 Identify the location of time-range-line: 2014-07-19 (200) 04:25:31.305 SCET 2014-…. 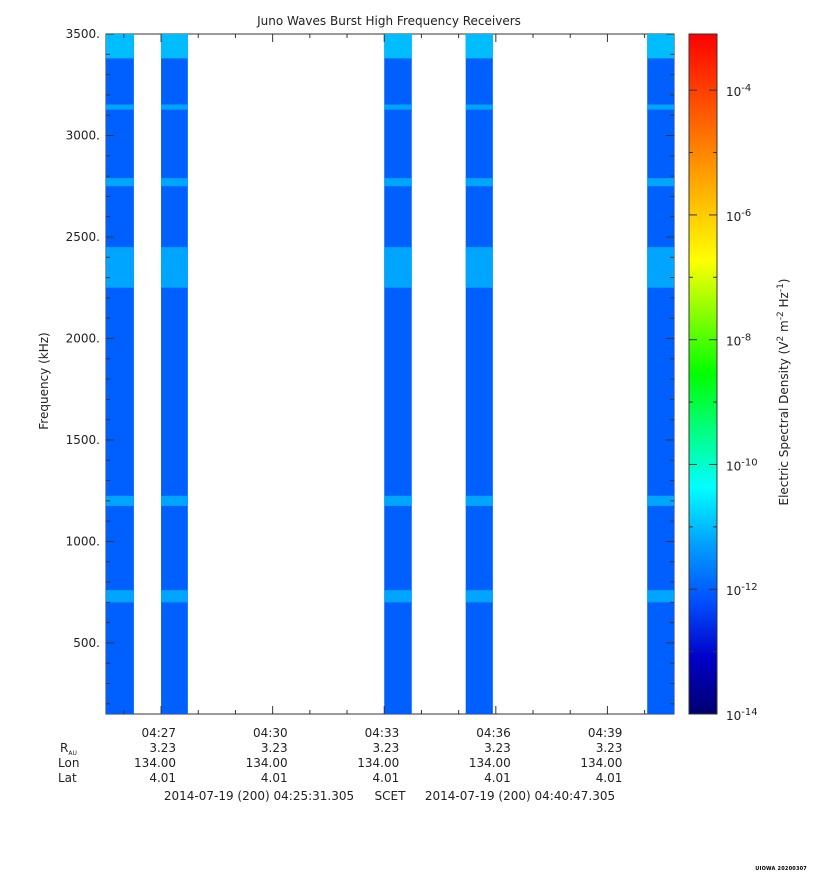
(389, 796).